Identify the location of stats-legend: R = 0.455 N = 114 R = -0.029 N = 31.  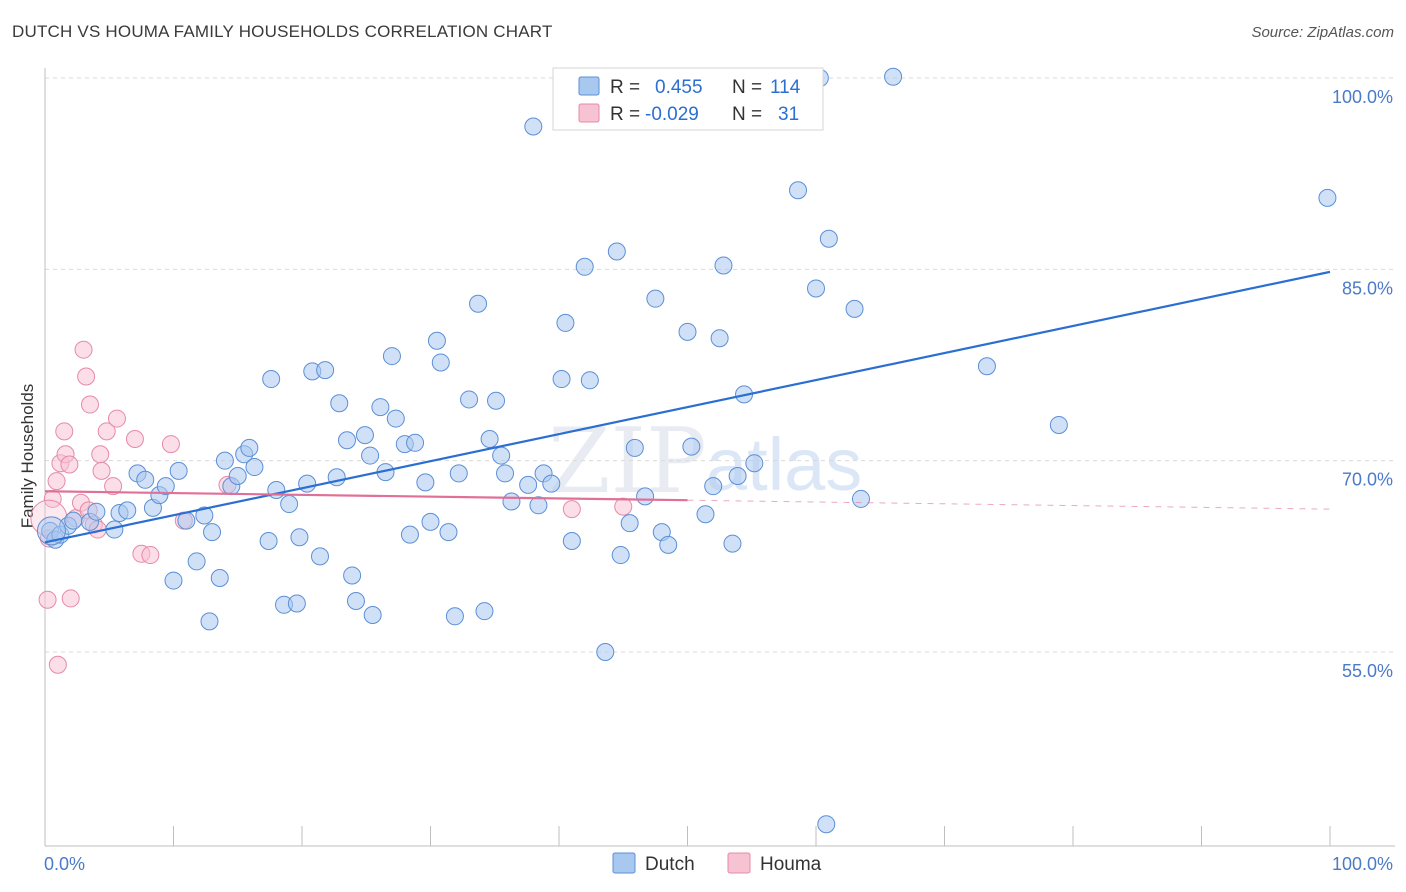
(688, 99).